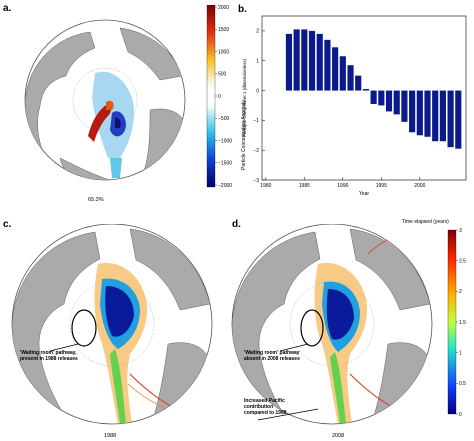  I want to click on particle-field-c, so click(150, 343).